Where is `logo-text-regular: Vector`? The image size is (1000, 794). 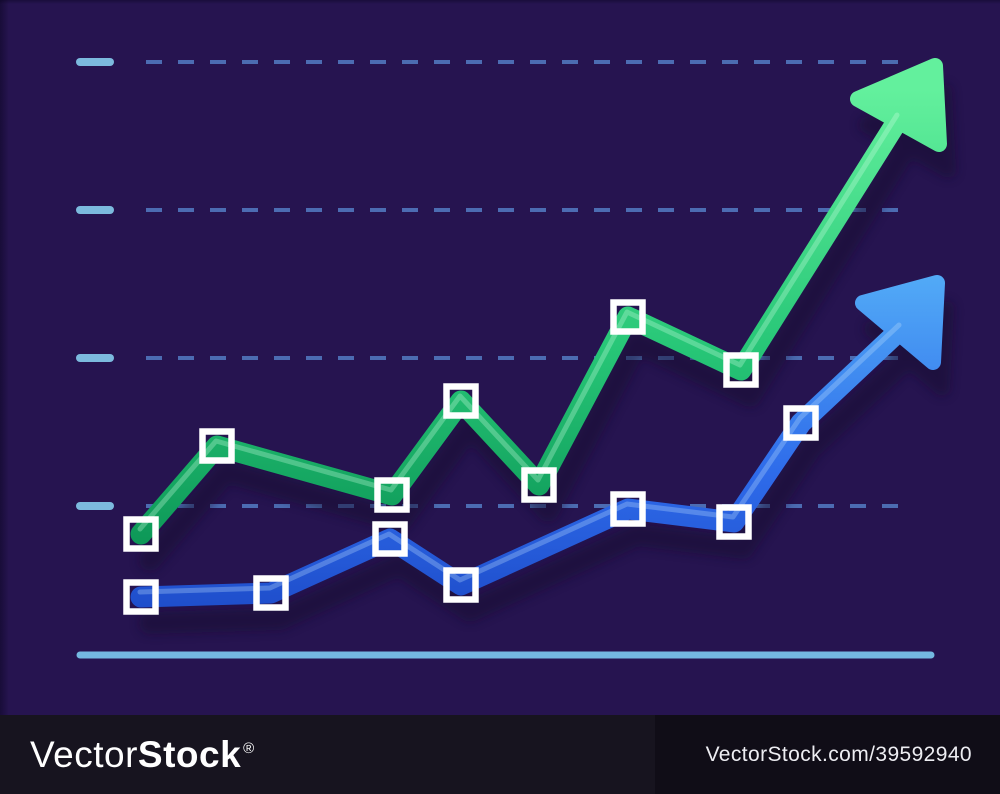
logo-text-regular: Vector is located at coordinates (84, 754).